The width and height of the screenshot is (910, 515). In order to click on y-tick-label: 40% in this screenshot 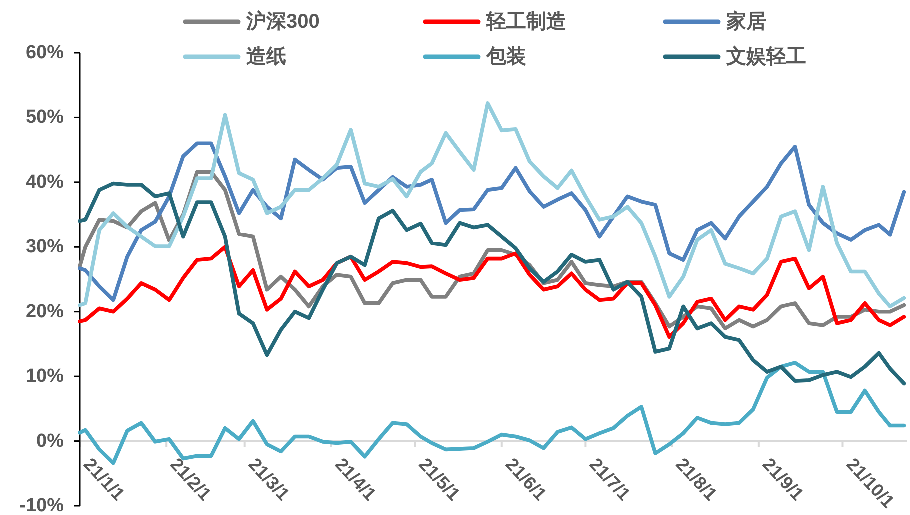, I will do `click(45, 182)`.